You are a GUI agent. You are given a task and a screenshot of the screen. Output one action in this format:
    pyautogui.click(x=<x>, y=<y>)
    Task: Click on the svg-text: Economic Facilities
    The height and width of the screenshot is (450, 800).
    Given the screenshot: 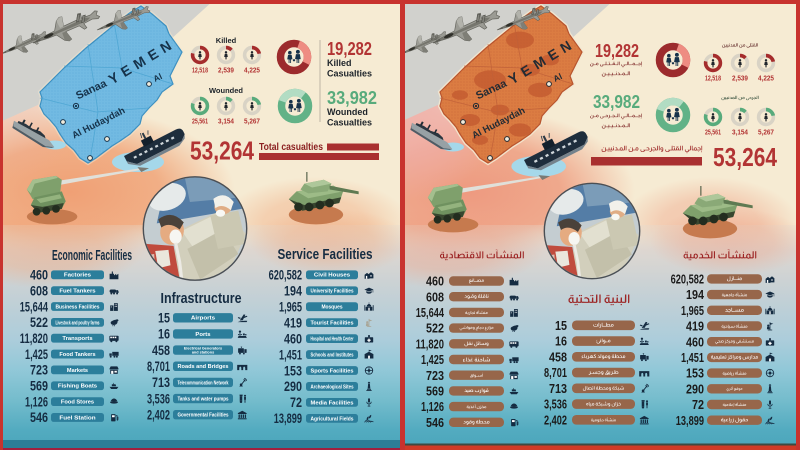 What is the action you would take?
    pyautogui.click(x=92, y=256)
    